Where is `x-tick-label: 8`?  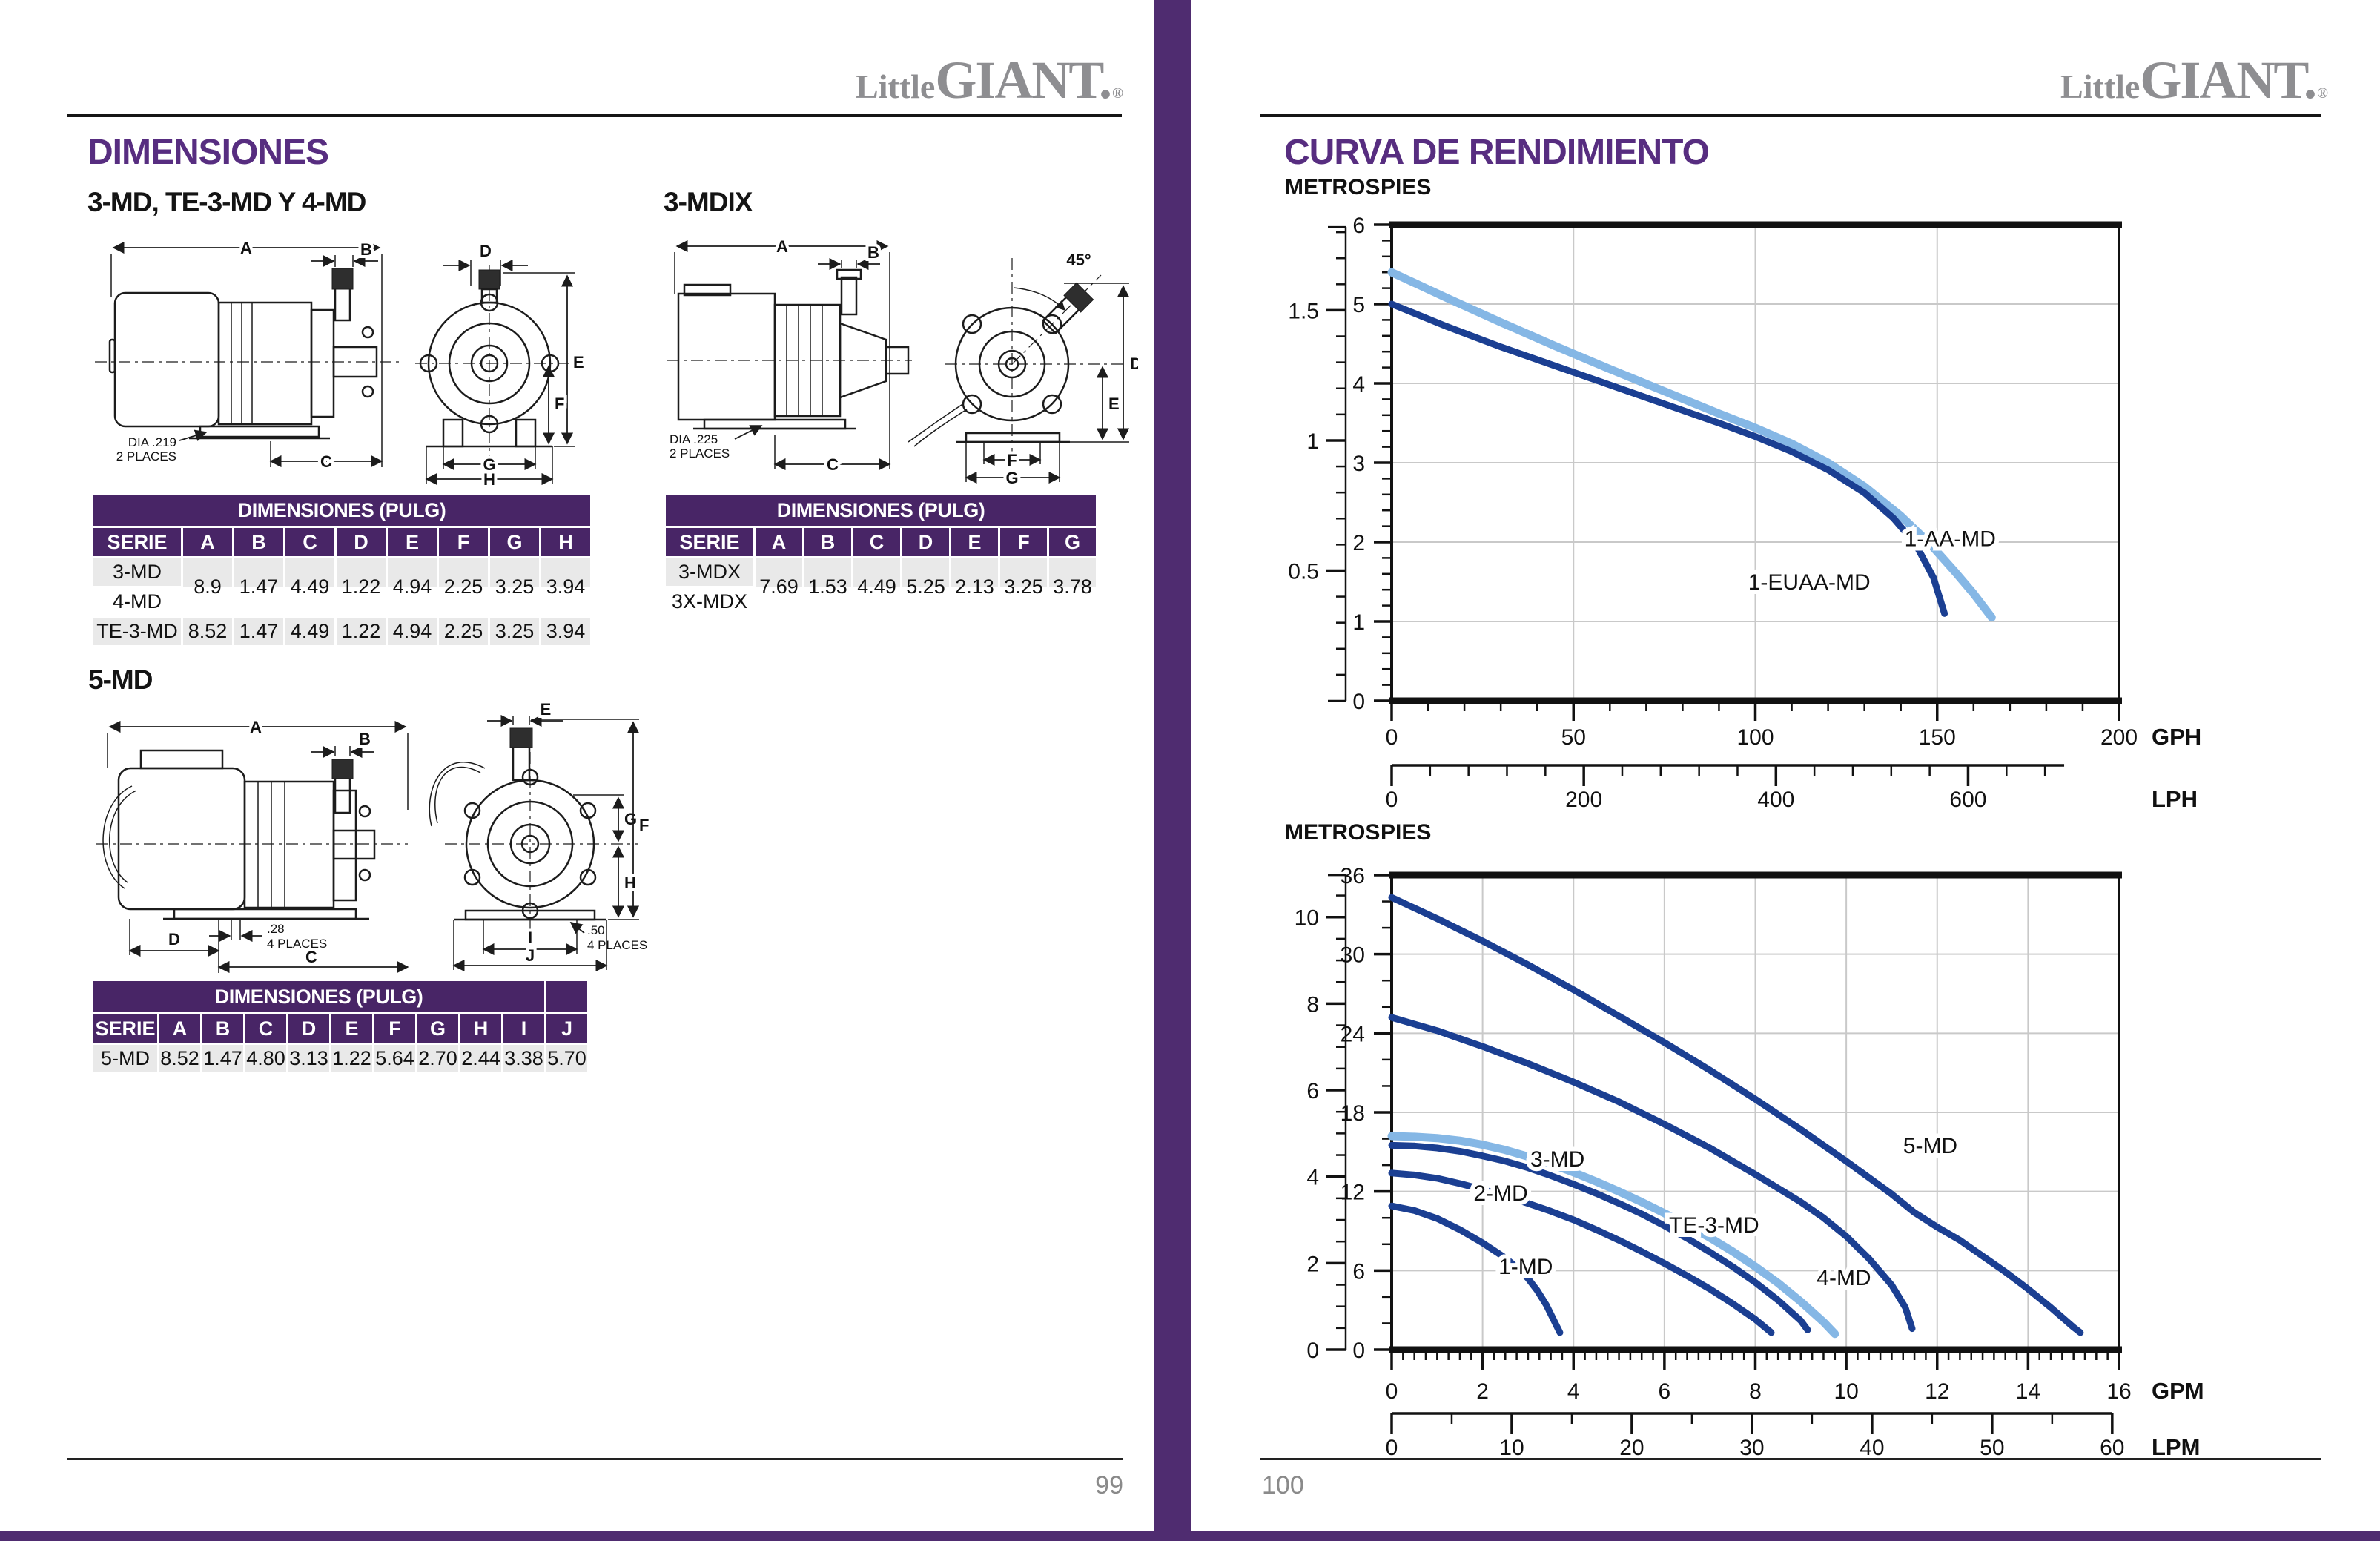
x-tick-label: 8 is located at coordinates (1755, 1391).